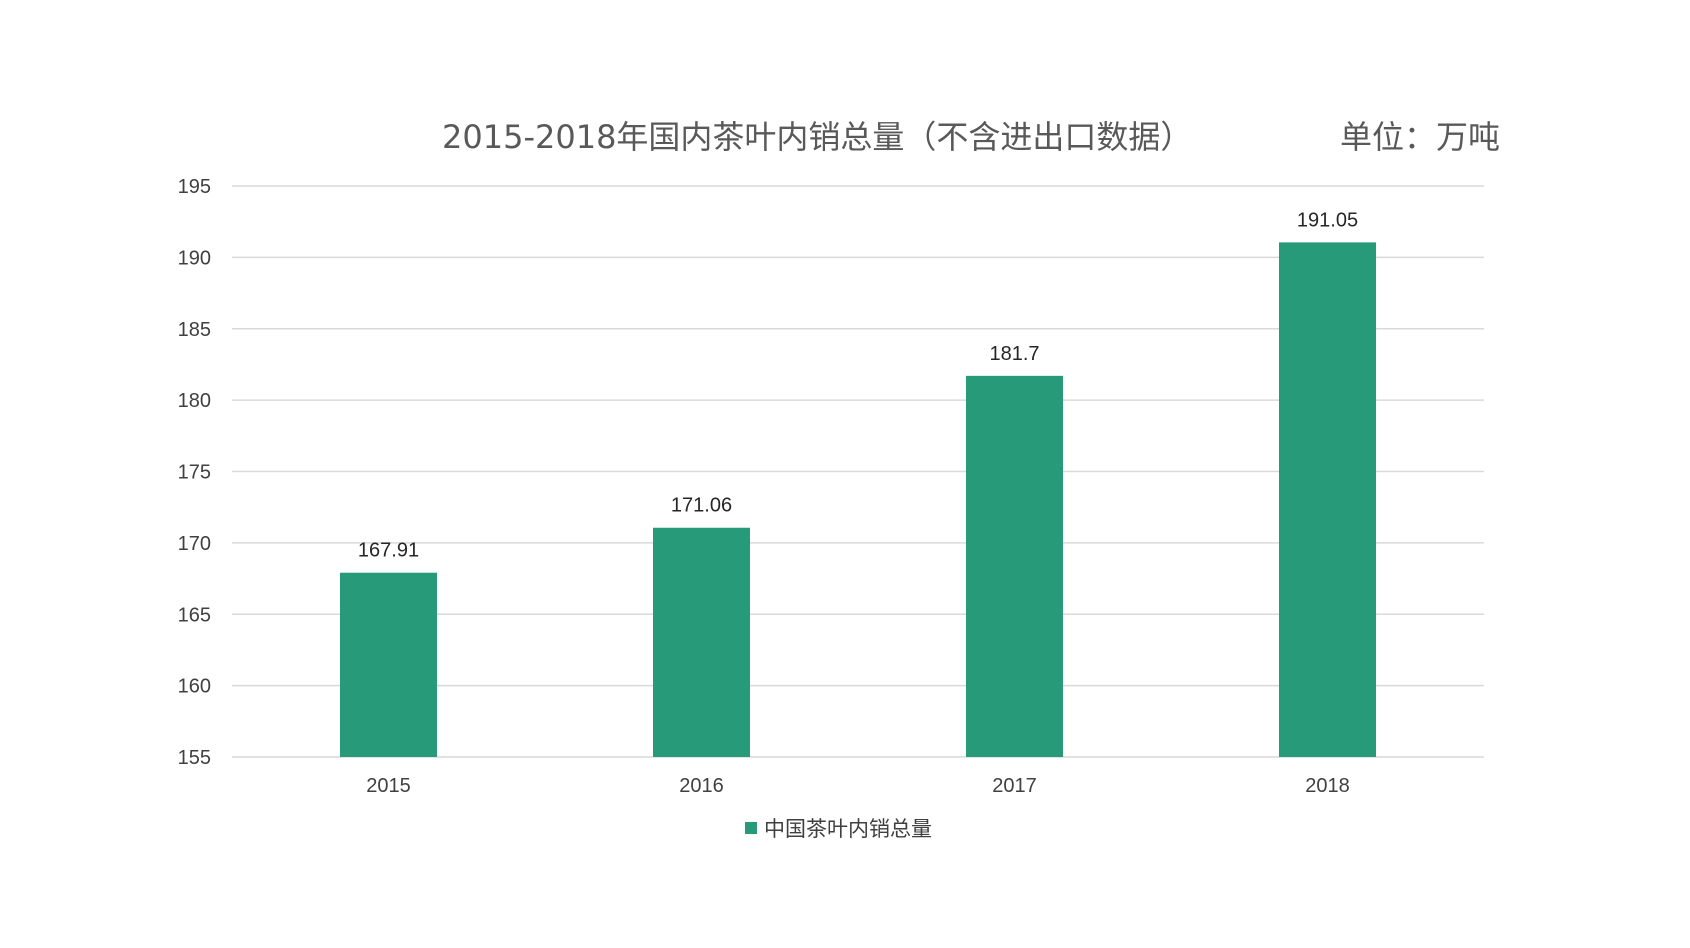 This screenshot has height=948, width=1690. What do you see at coordinates (194, 401) in the screenshot?
I see `y-tick-label: 180` at bounding box center [194, 401].